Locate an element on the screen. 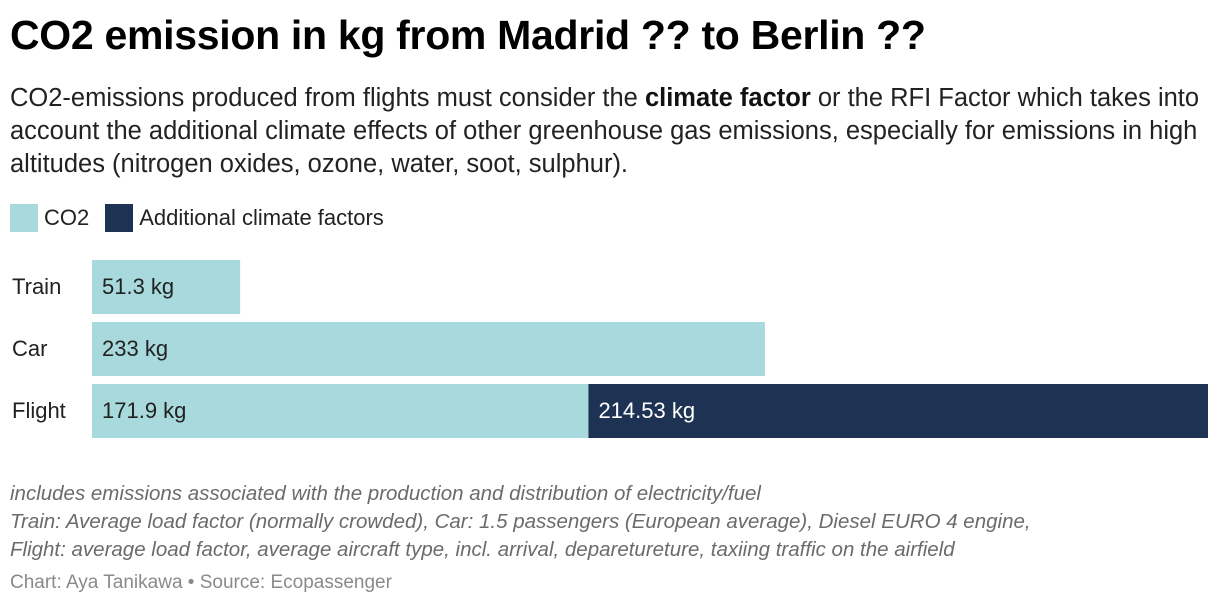  legend-item-co2: CO2 is located at coordinates (49, 218).